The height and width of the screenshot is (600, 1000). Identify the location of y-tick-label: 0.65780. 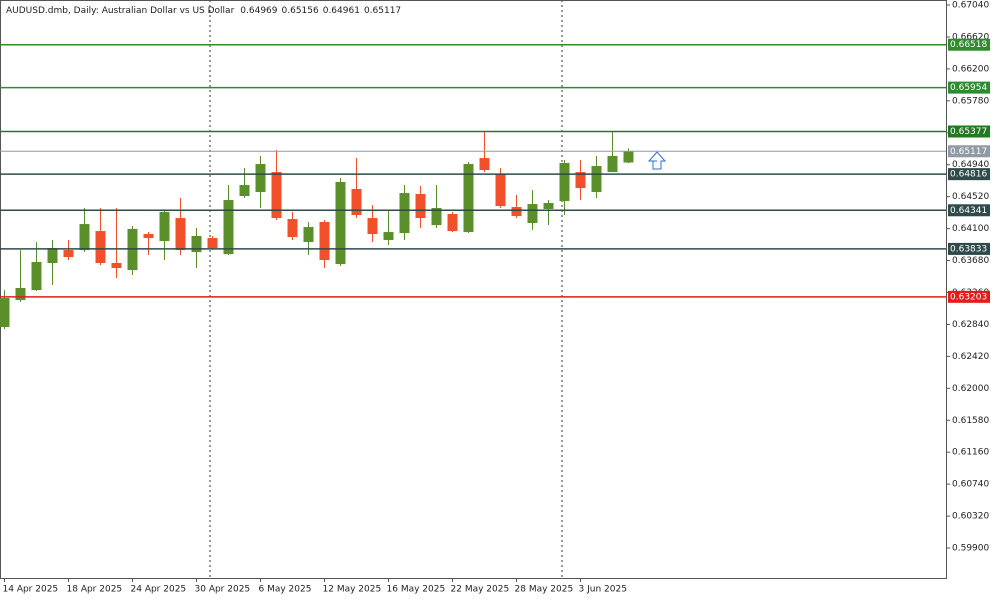
(970, 101).